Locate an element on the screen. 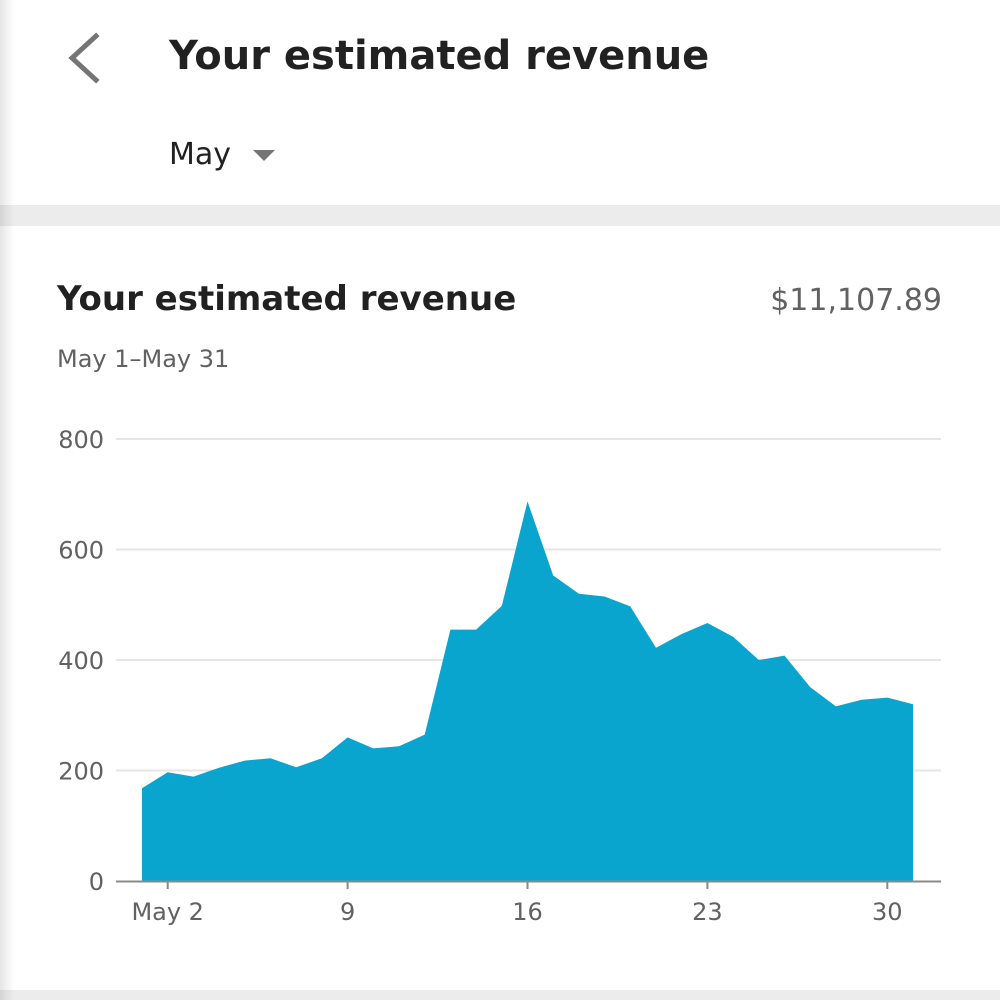 The image size is (1000, 1000). month-dropdown-label: May is located at coordinates (200, 154).